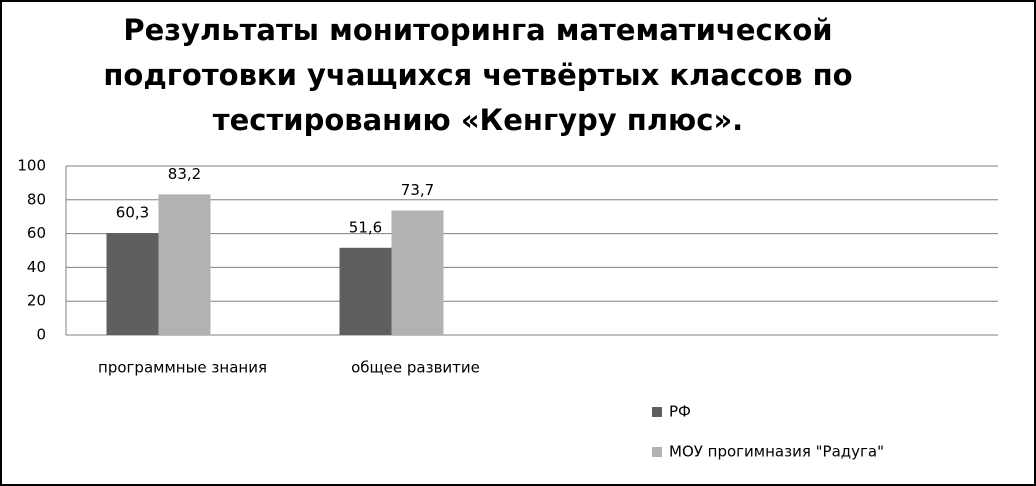  I want to click on value-label: 83,2, so click(184, 174).